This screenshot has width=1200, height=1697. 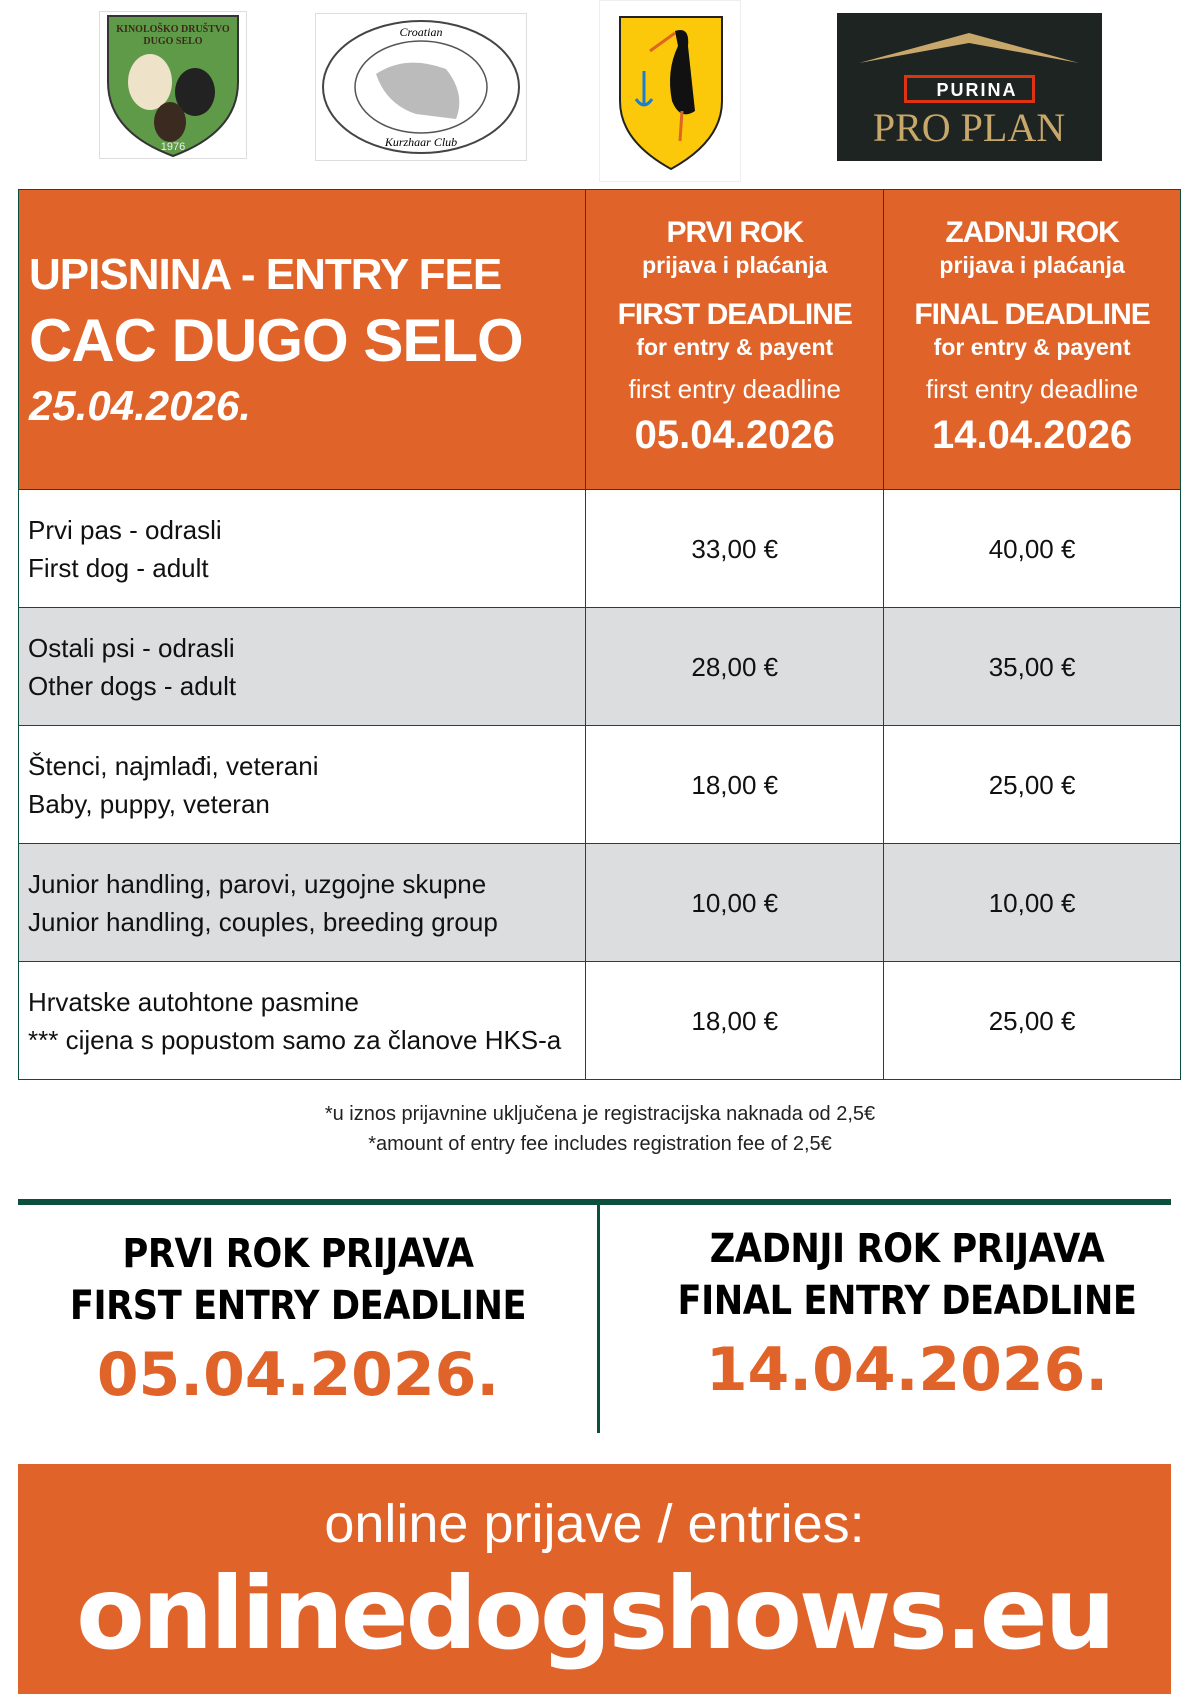 I want to click on deadline-date: 05.04.2026., so click(x=298, y=1375).